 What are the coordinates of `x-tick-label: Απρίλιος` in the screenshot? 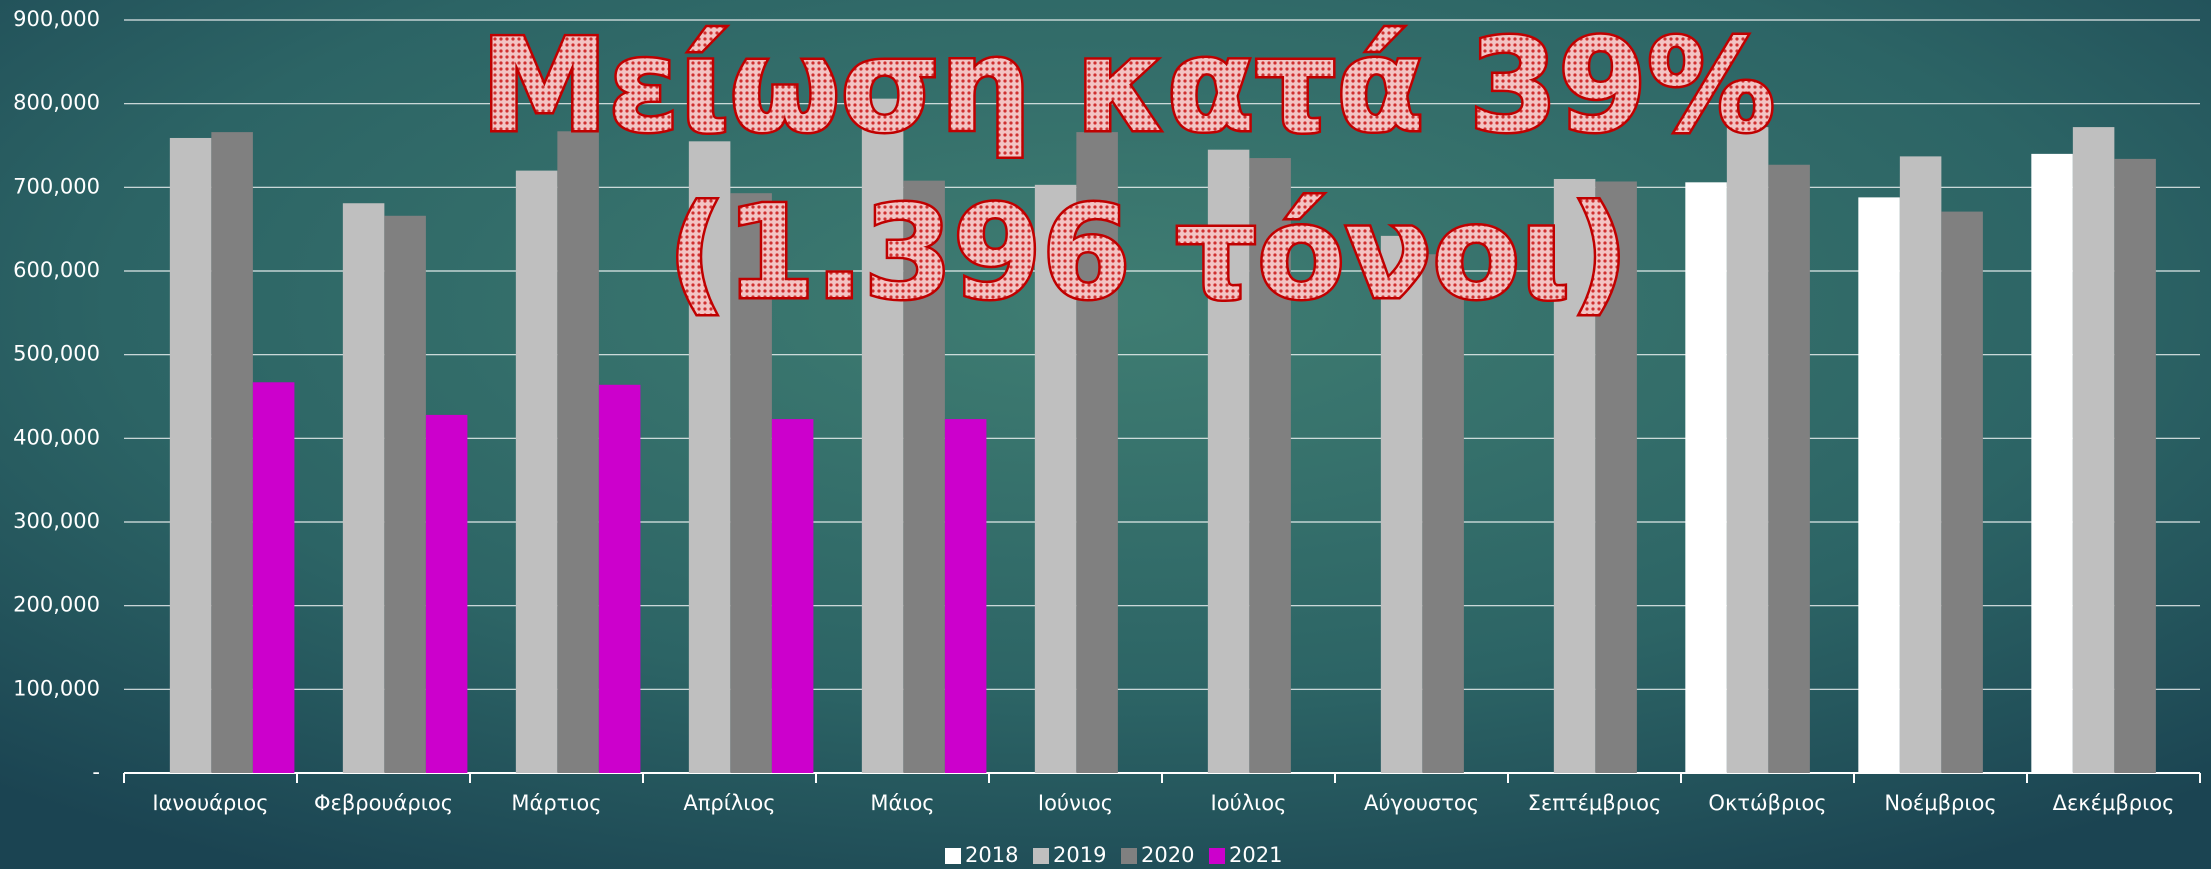 It's located at (729, 803).